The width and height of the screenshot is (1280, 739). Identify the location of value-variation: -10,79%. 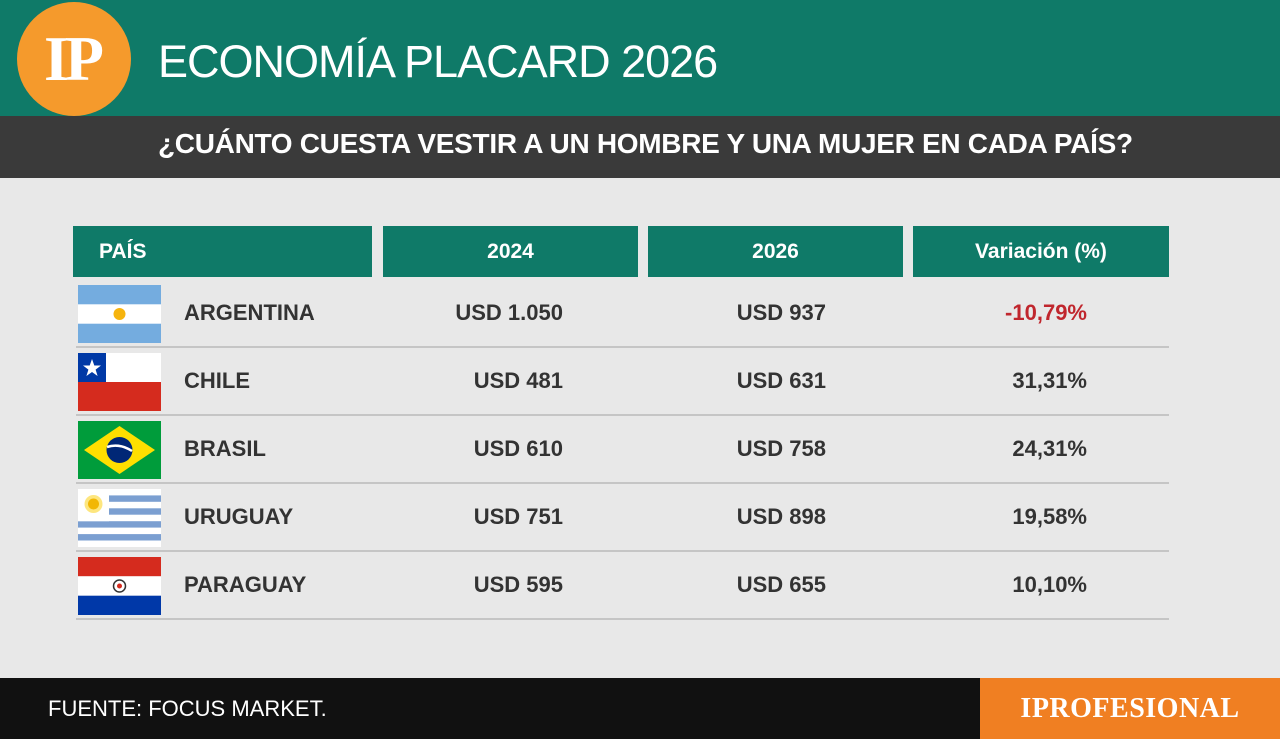
(1046, 312).